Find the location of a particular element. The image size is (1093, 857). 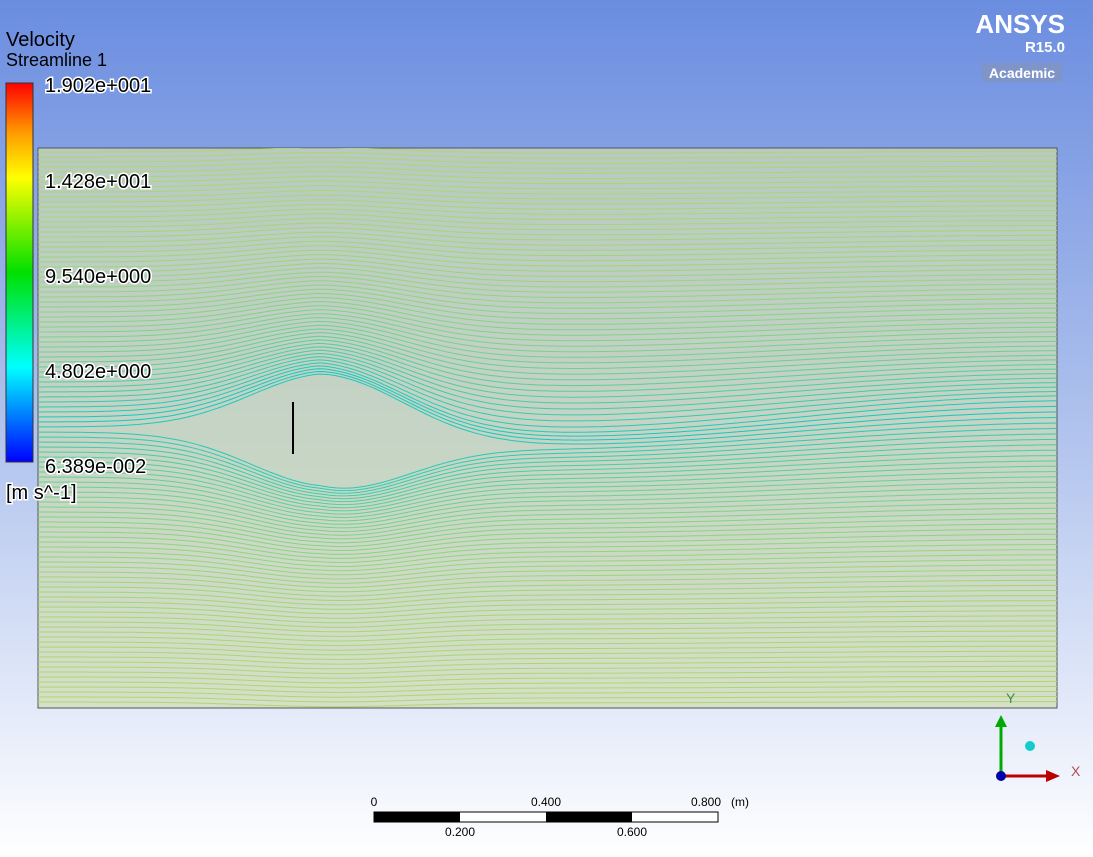

logo-badge is located at coordinates (1022, 72).